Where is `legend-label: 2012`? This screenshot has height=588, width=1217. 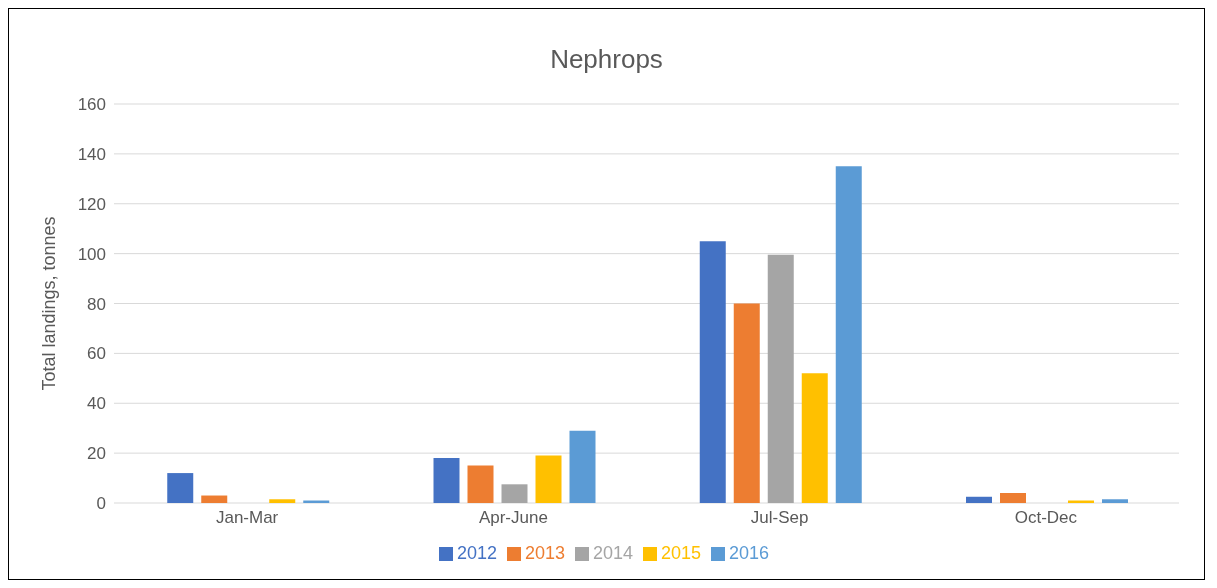 legend-label: 2012 is located at coordinates (476, 553).